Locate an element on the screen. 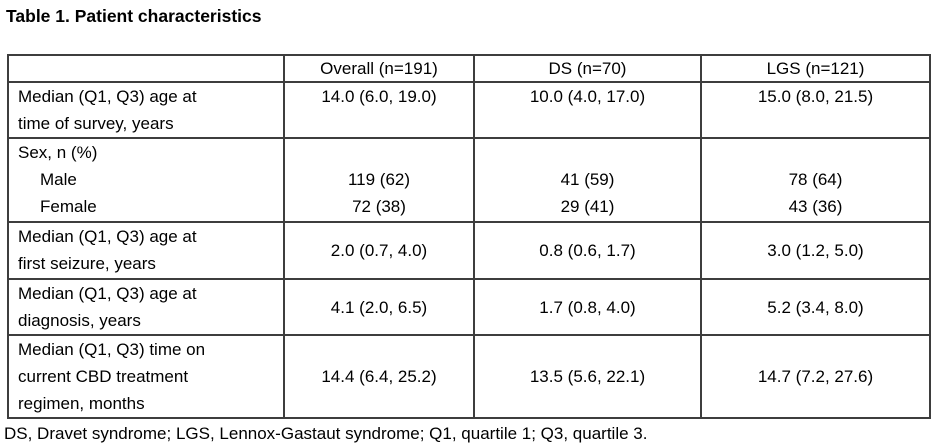  row-label: Median (Q1, Q3) age at diagnosis, years is located at coordinates (146, 307).